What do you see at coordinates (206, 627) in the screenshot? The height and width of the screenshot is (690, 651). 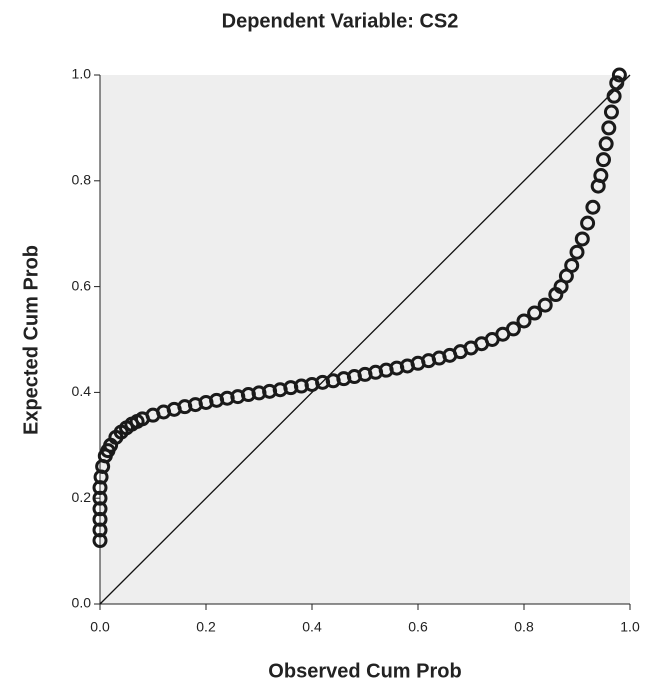 I see `x-tick-label: 0.2` at bounding box center [206, 627].